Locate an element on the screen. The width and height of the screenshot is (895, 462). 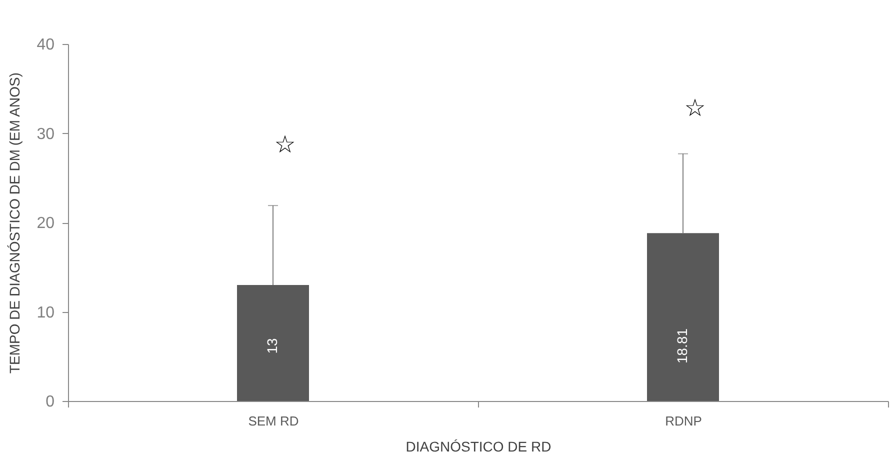
x-tick-label: SEM RD is located at coordinates (273, 421).